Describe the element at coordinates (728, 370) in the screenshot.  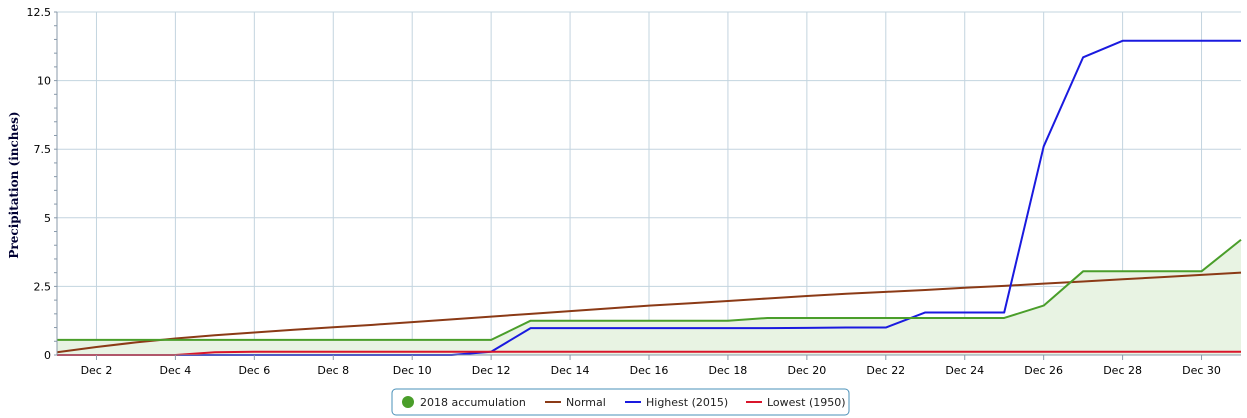
I see `x-tick-label: Dec 18` at that location.